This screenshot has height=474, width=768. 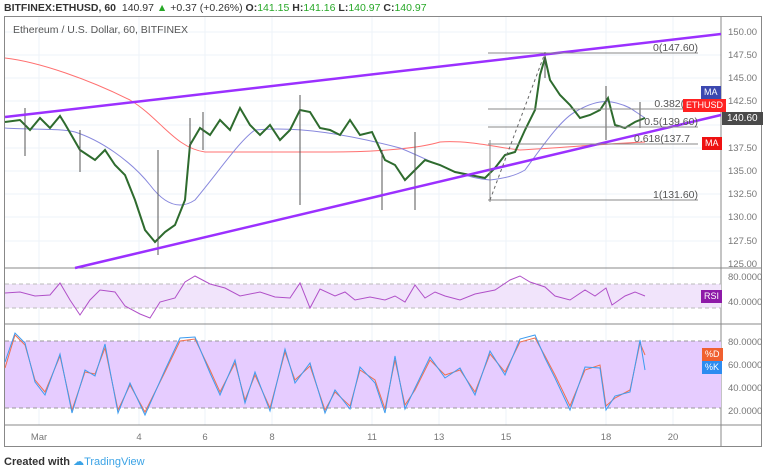 What do you see at coordinates (745, 411) in the screenshot?
I see `svg-text: 20.0000` at bounding box center [745, 411].